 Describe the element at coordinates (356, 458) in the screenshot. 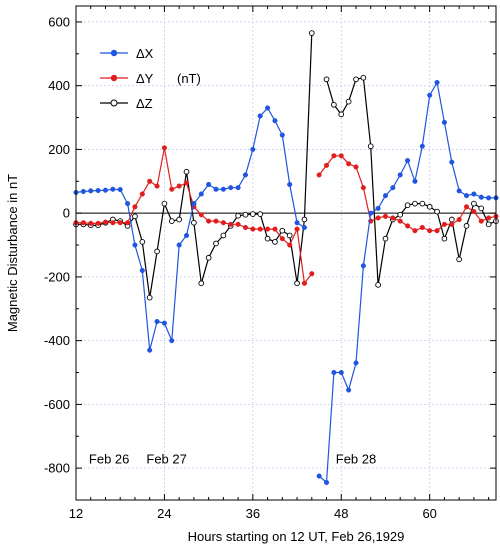

I see `date-label: Feb 28` at that location.